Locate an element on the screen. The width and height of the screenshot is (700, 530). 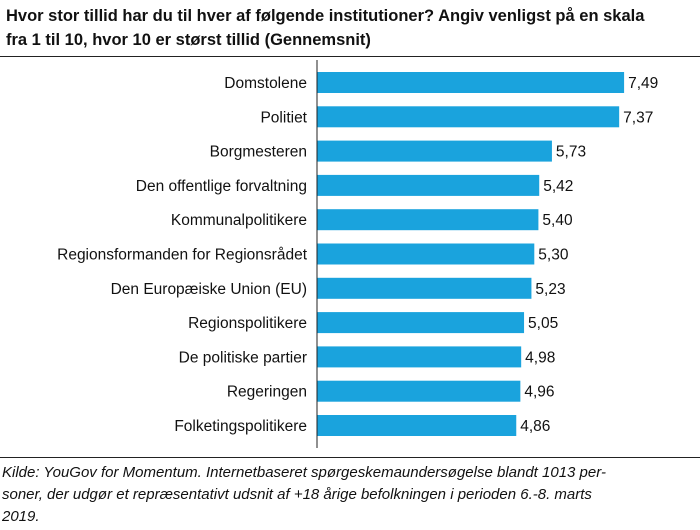
value-label-7: 5,05 is located at coordinates (543, 323).